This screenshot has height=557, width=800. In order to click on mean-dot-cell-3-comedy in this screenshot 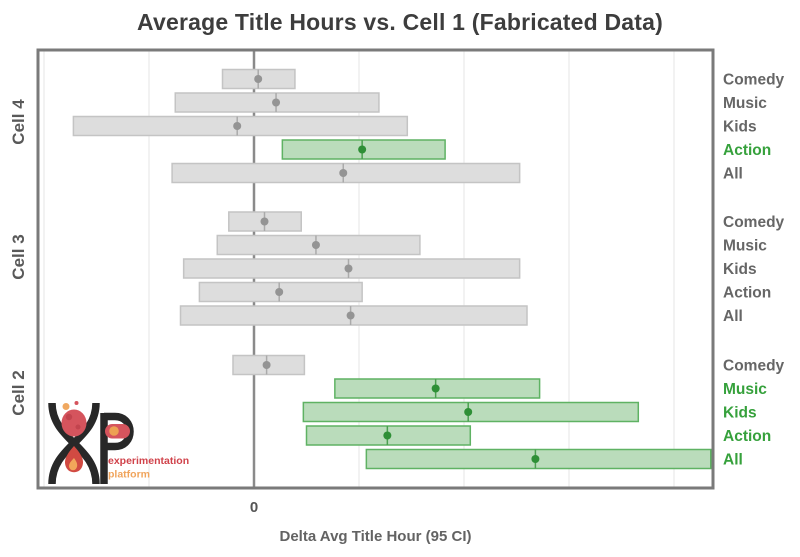, I will do `click(264, 221)`.